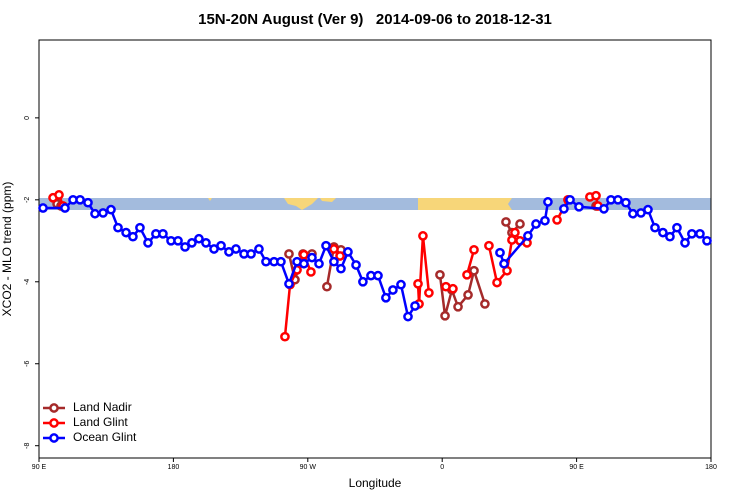  I want to click on y-axis-label: XCO2 - MLO trend (ppm), so click(7, 249).